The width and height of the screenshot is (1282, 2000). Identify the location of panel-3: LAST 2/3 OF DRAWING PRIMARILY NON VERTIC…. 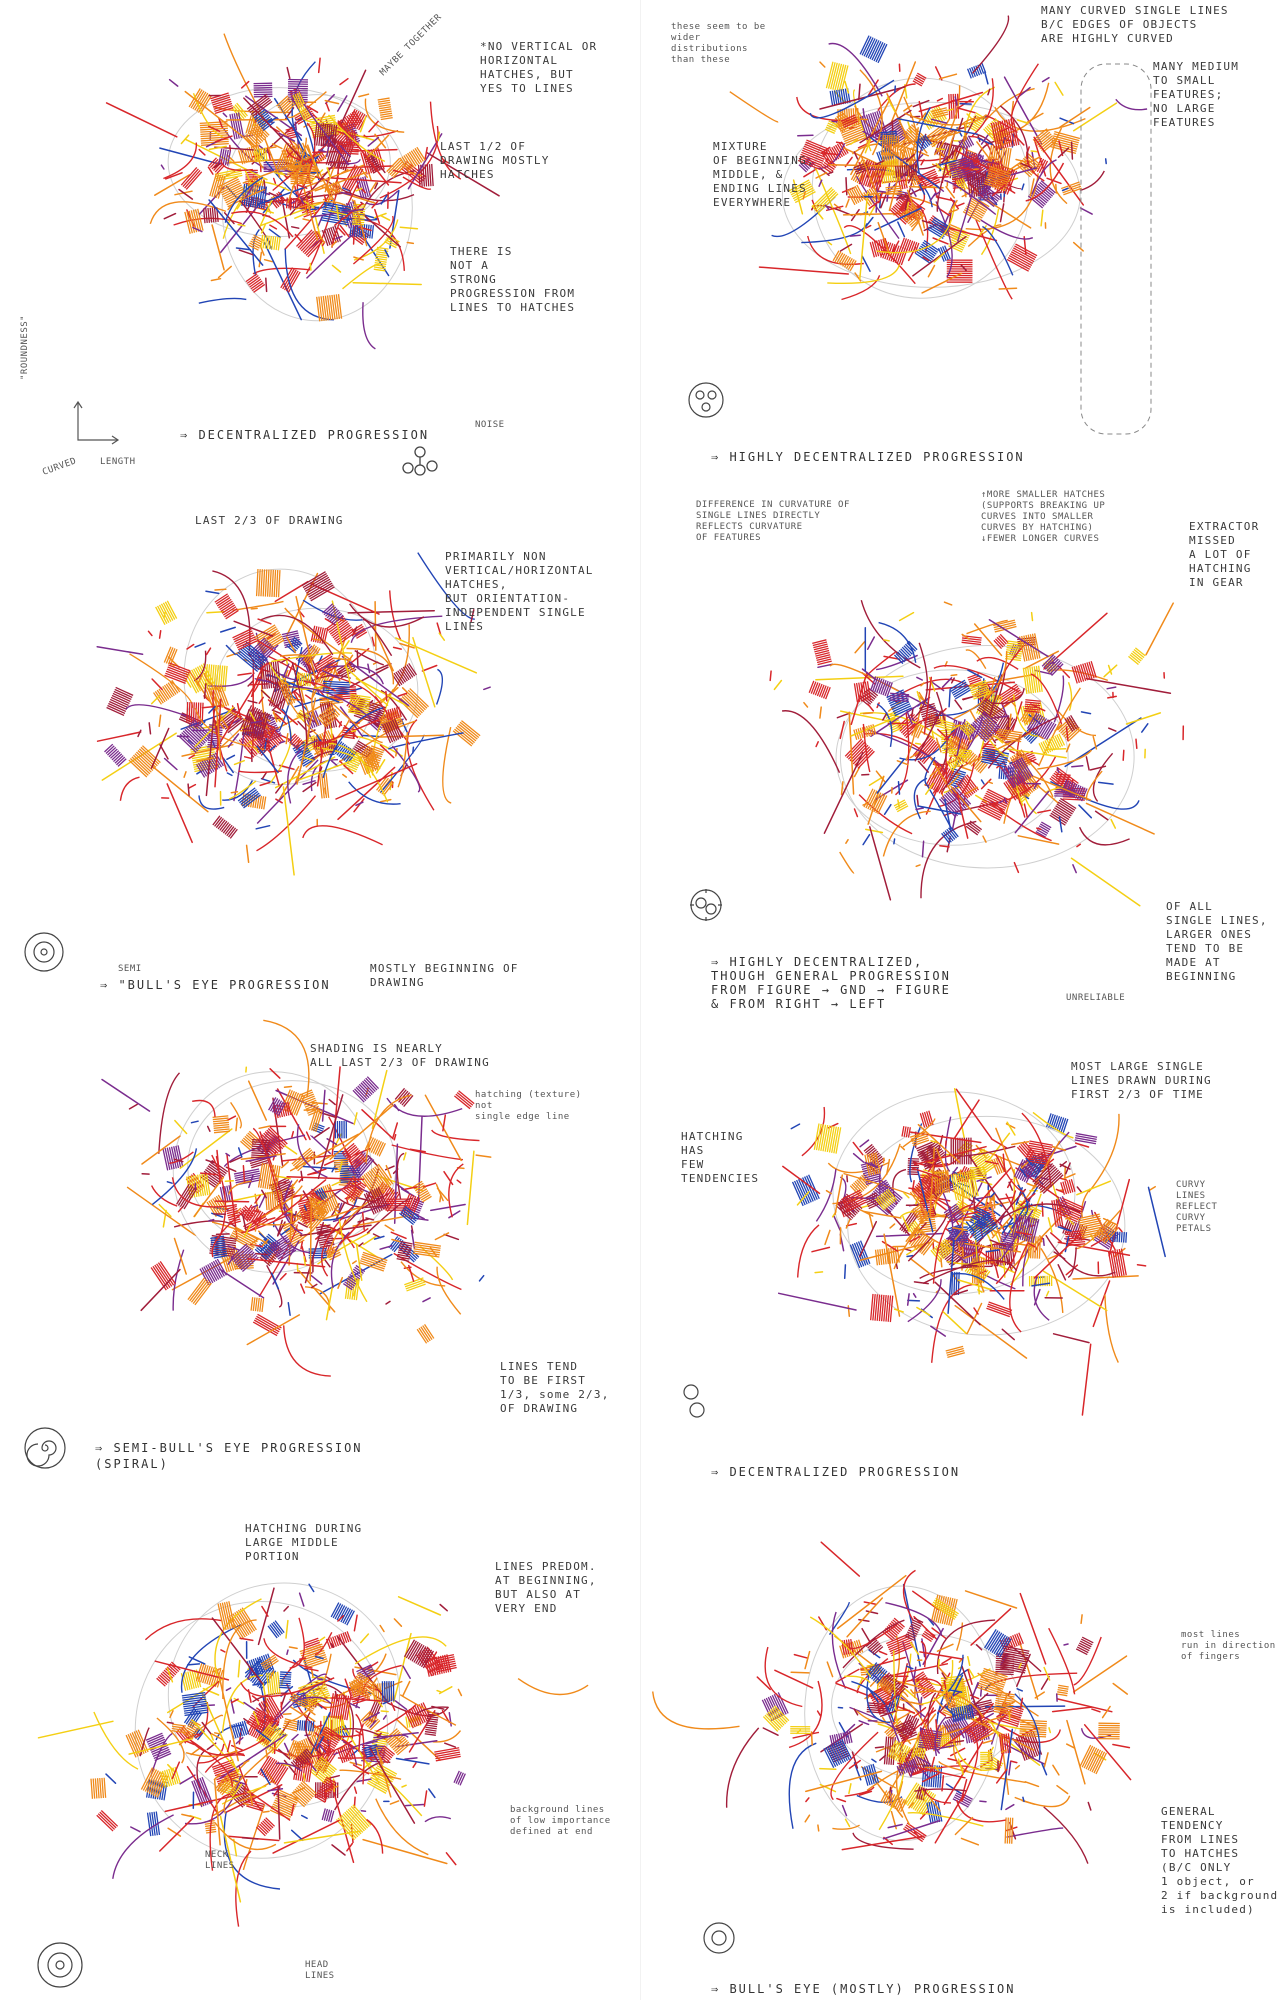
(320, 750).